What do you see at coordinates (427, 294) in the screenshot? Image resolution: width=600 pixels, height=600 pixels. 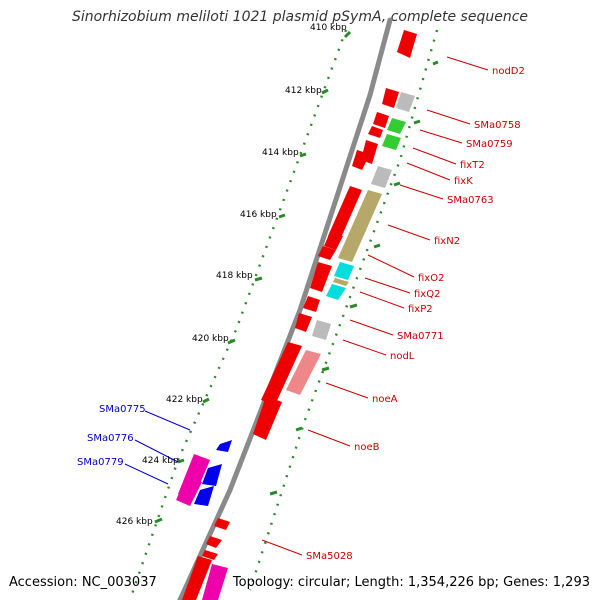 I see `gene-label: fixQ2` at bounding box center [427, 294].